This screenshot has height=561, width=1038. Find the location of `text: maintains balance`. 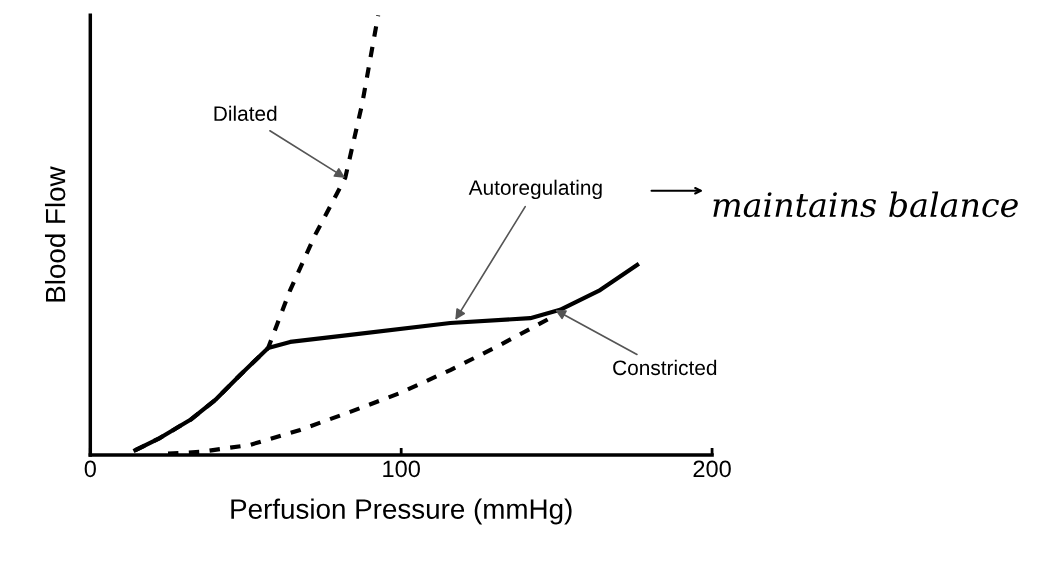

text: maintains balance is located at coordinates (865, 204).